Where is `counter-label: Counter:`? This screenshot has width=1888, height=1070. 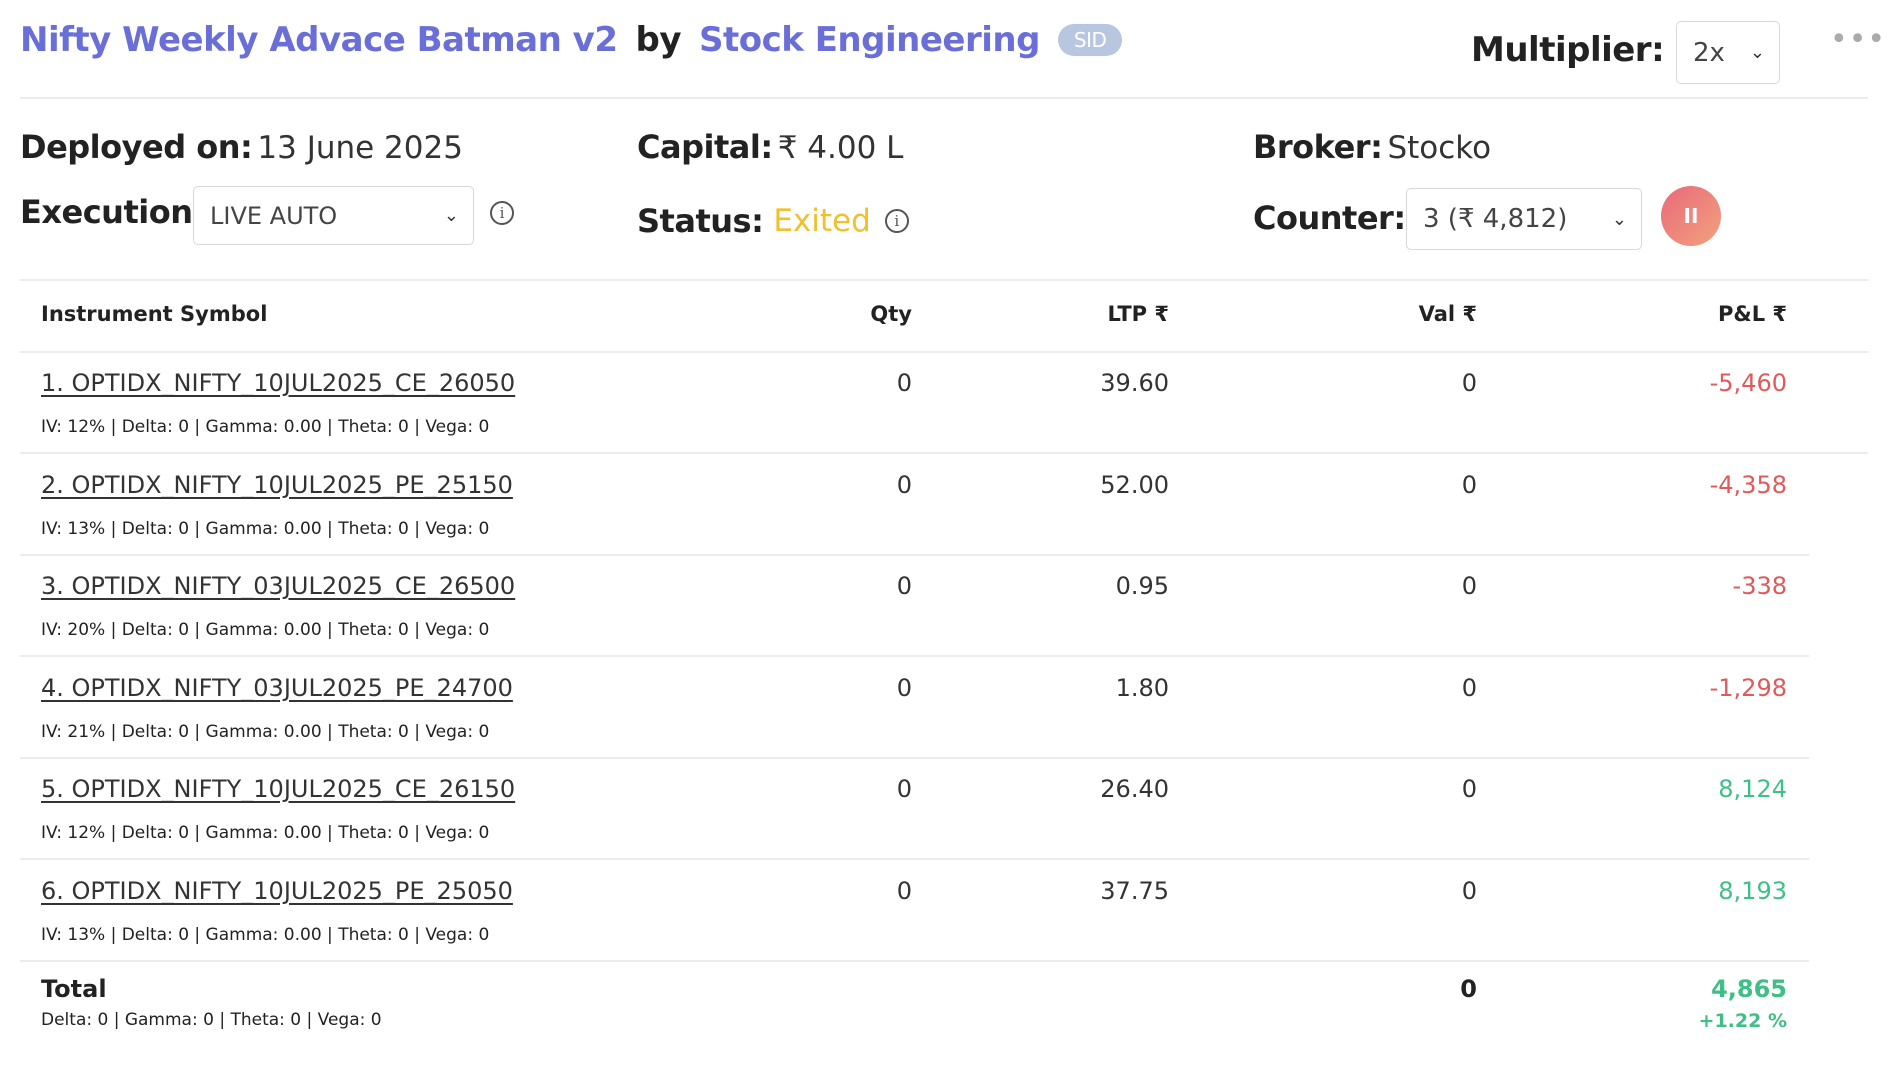 counter-label: Counter: is located at coordinates (1329, 218).